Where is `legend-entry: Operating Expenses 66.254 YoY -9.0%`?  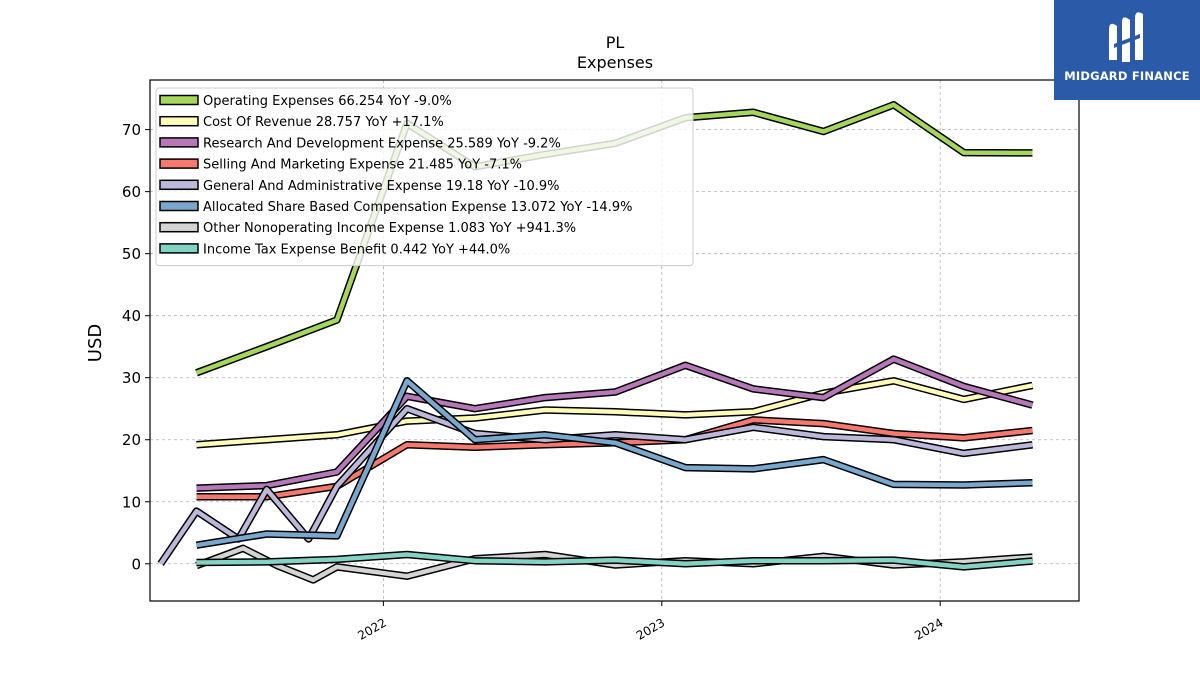
legend-entry: Operating Expenses 66.254 YoY -9.0% is located at coordinates (305, 101).